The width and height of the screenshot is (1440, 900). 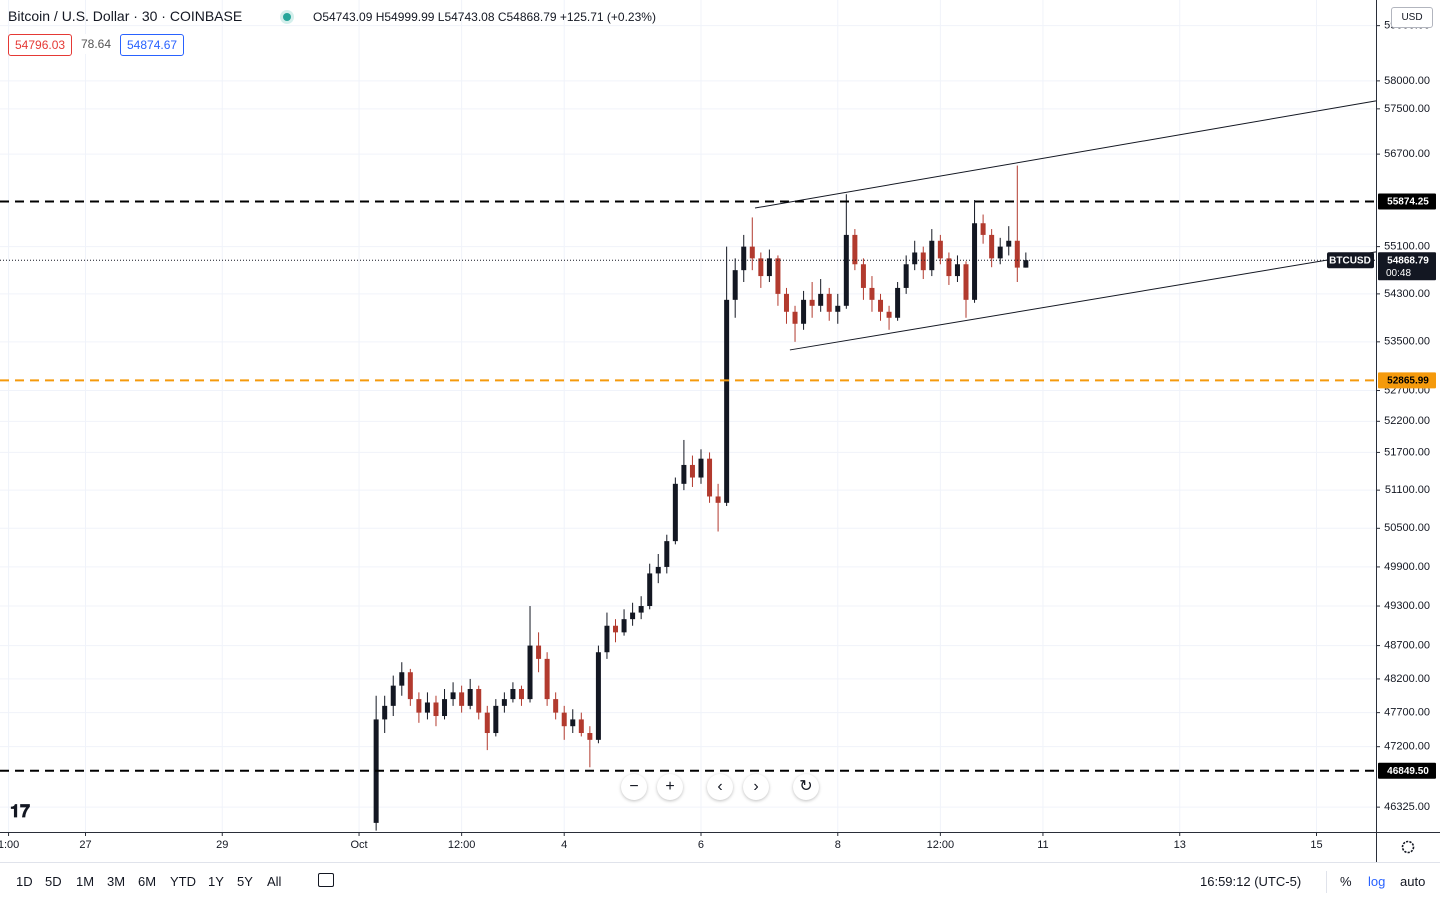 I want to click on scale-option: auto, so click(x=1413, y=881).